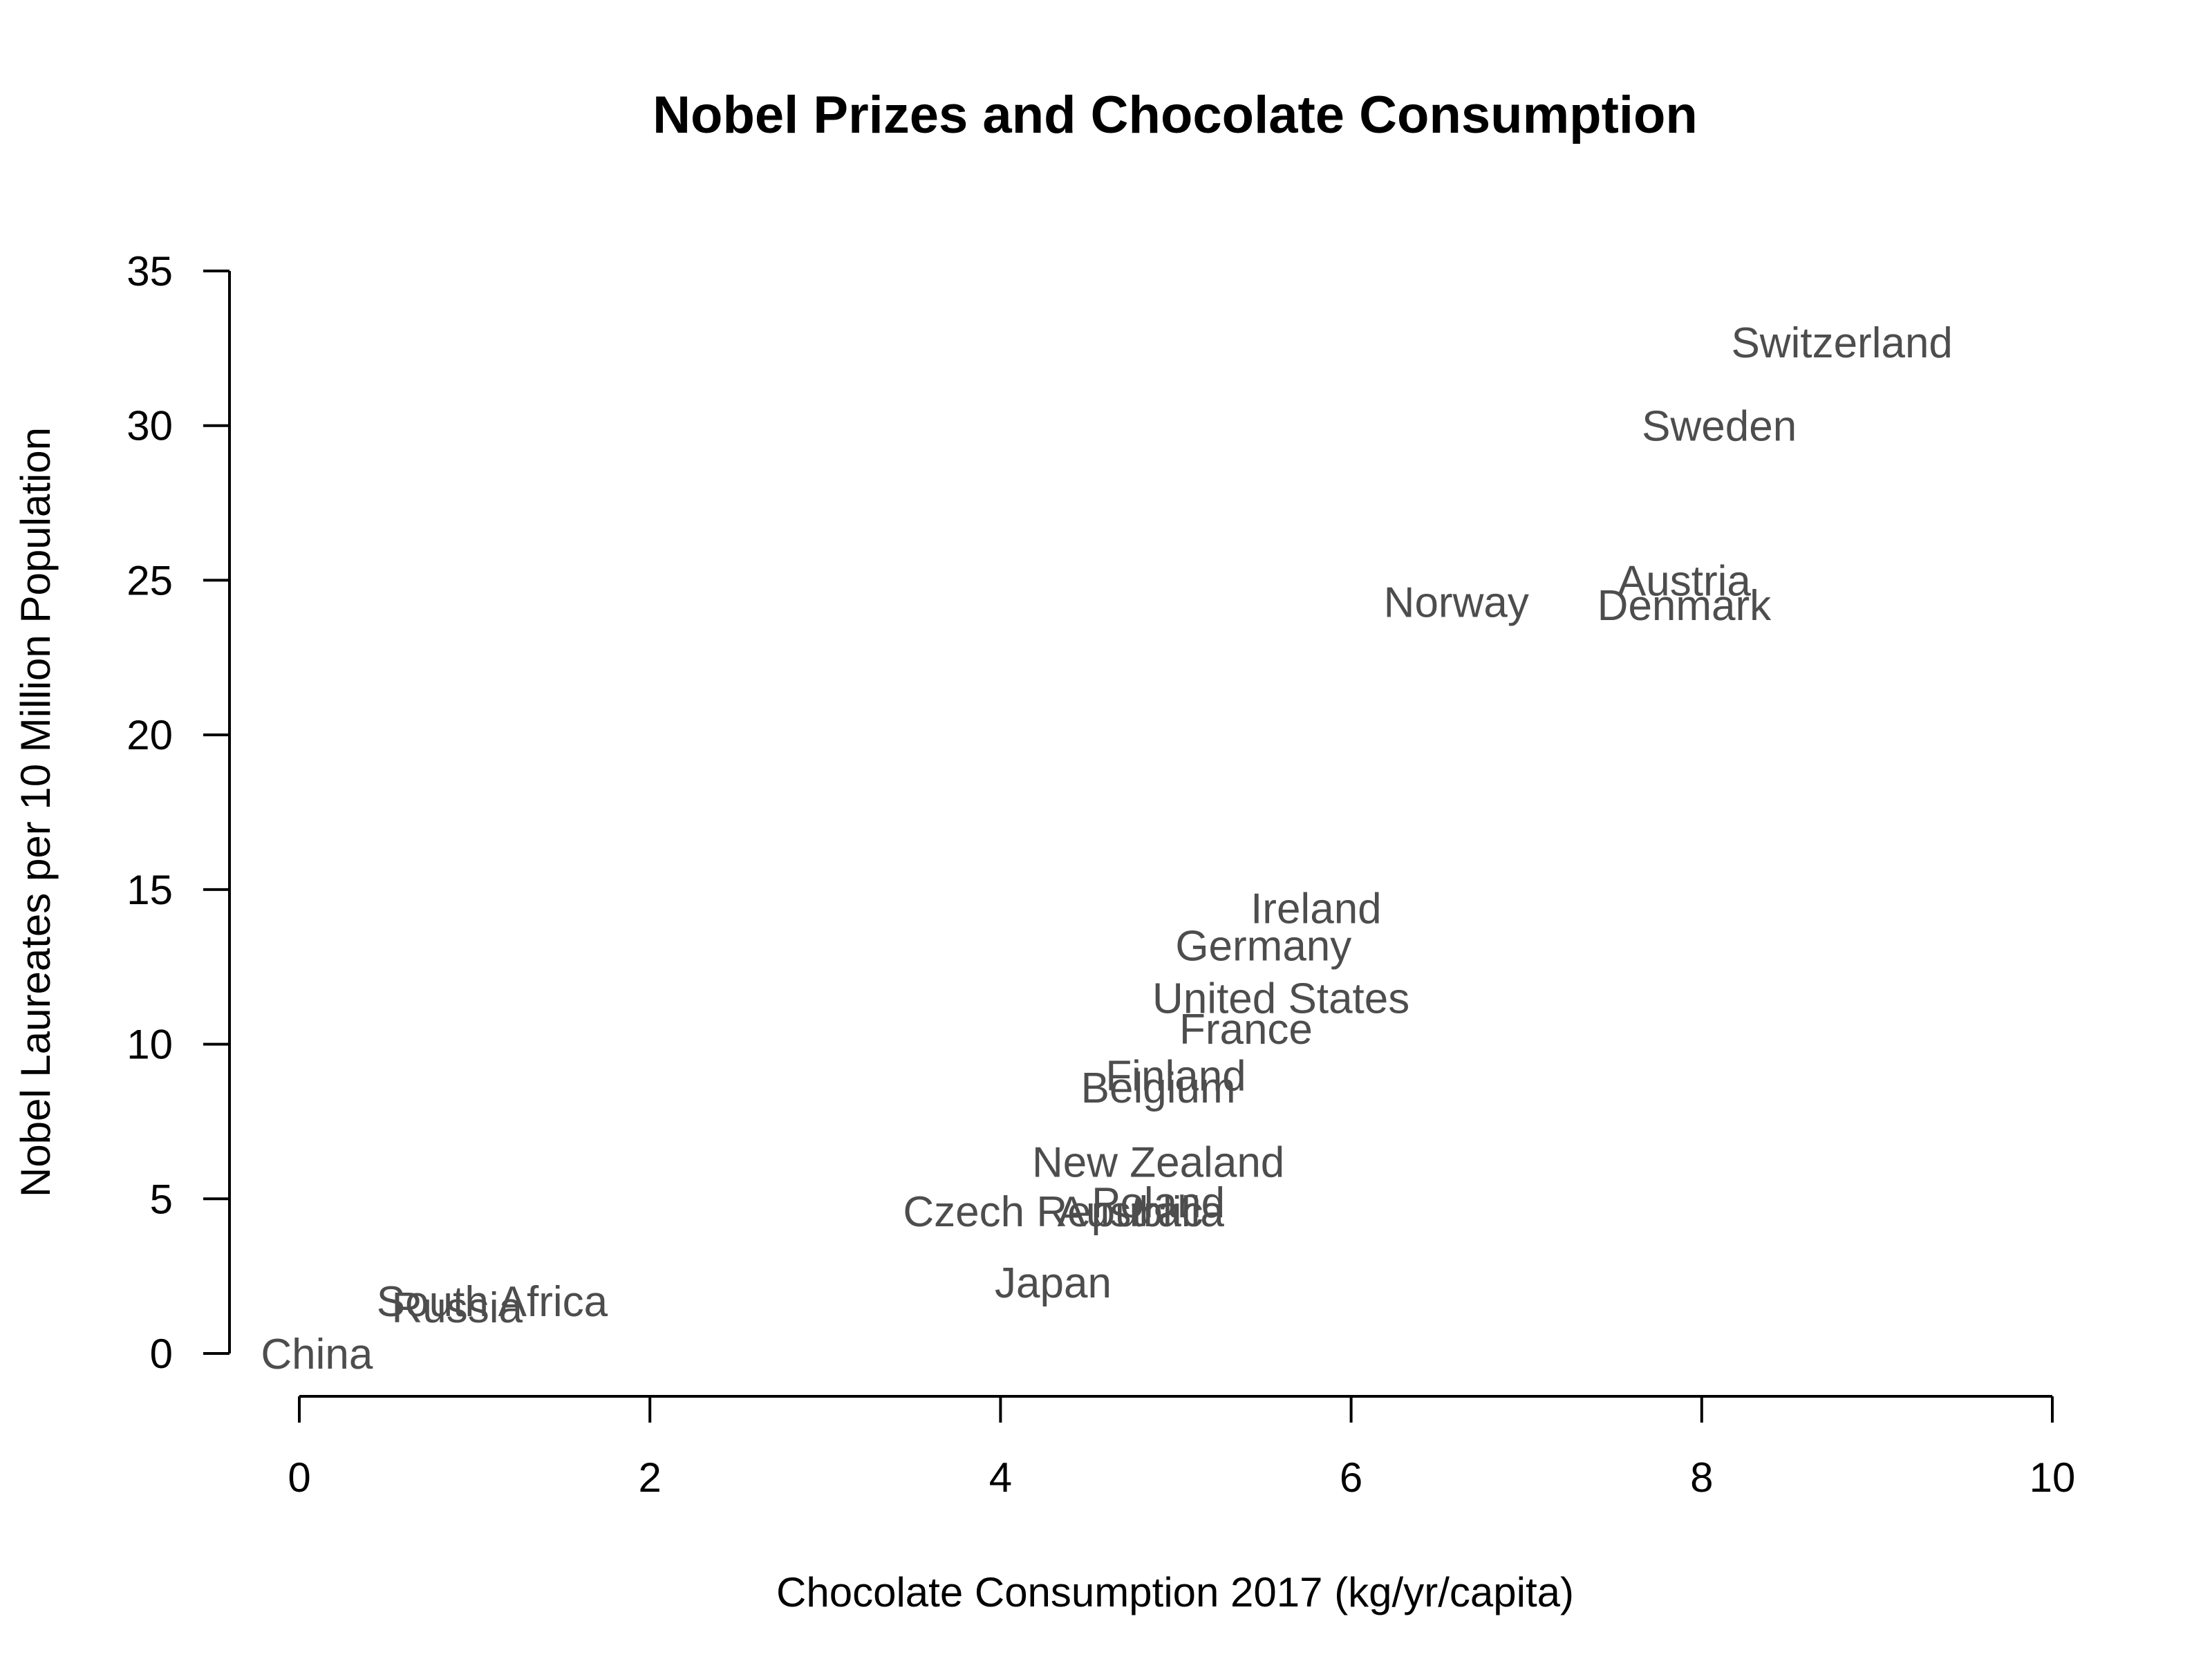  Describe the element at coordinates (1175, 1076) in the screenshot. I see `point-label: Finland` at that location.